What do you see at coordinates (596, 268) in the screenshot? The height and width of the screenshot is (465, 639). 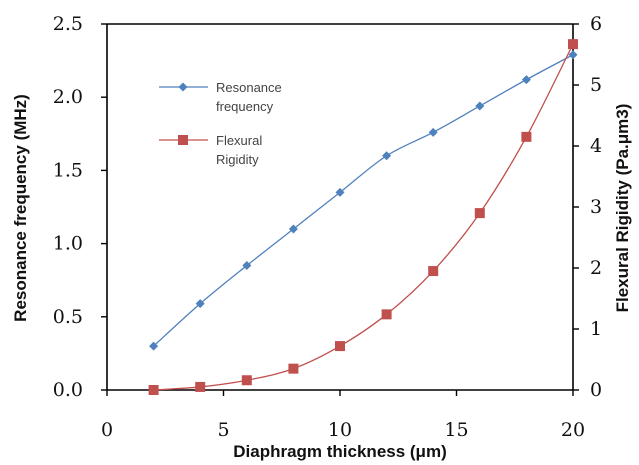 I see `y2-tick-label: 2` at bounding box center [596, 268].